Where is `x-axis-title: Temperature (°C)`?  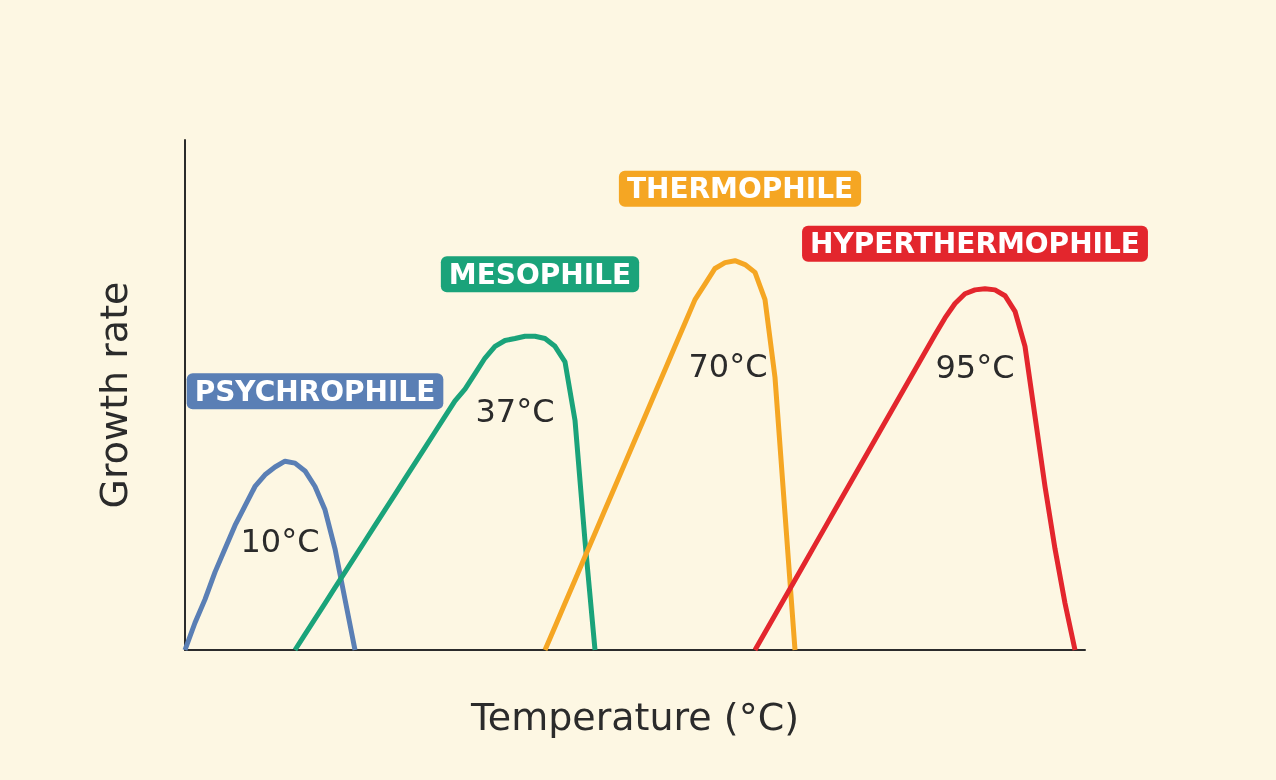
x-axis-title: Temperature (°C) is located at coordinates (634, 717).